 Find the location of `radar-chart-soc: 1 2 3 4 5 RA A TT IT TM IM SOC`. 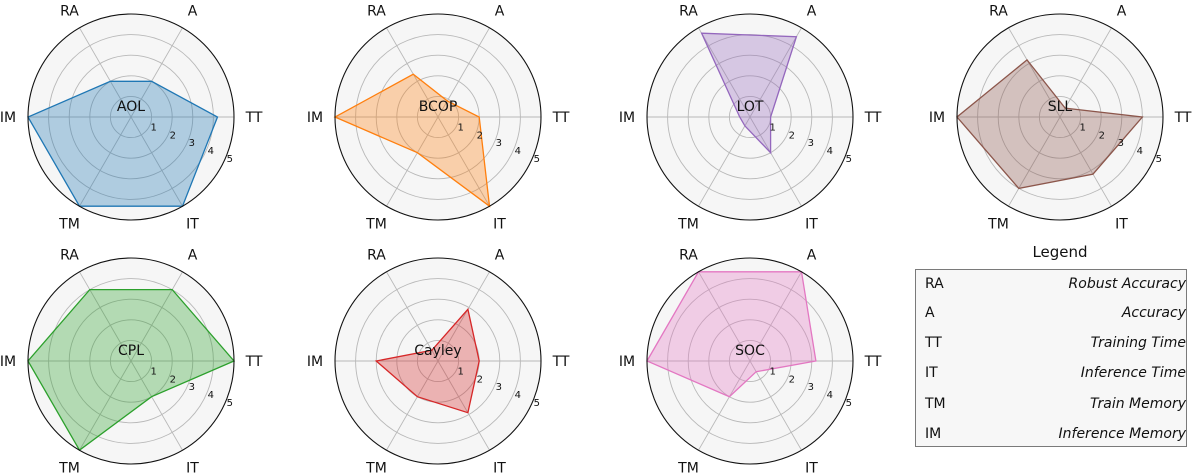

radar-chart-soc: 1 2 3 4 5 RA A TT IT TM IM SOC is located at coordinates (750, 360).